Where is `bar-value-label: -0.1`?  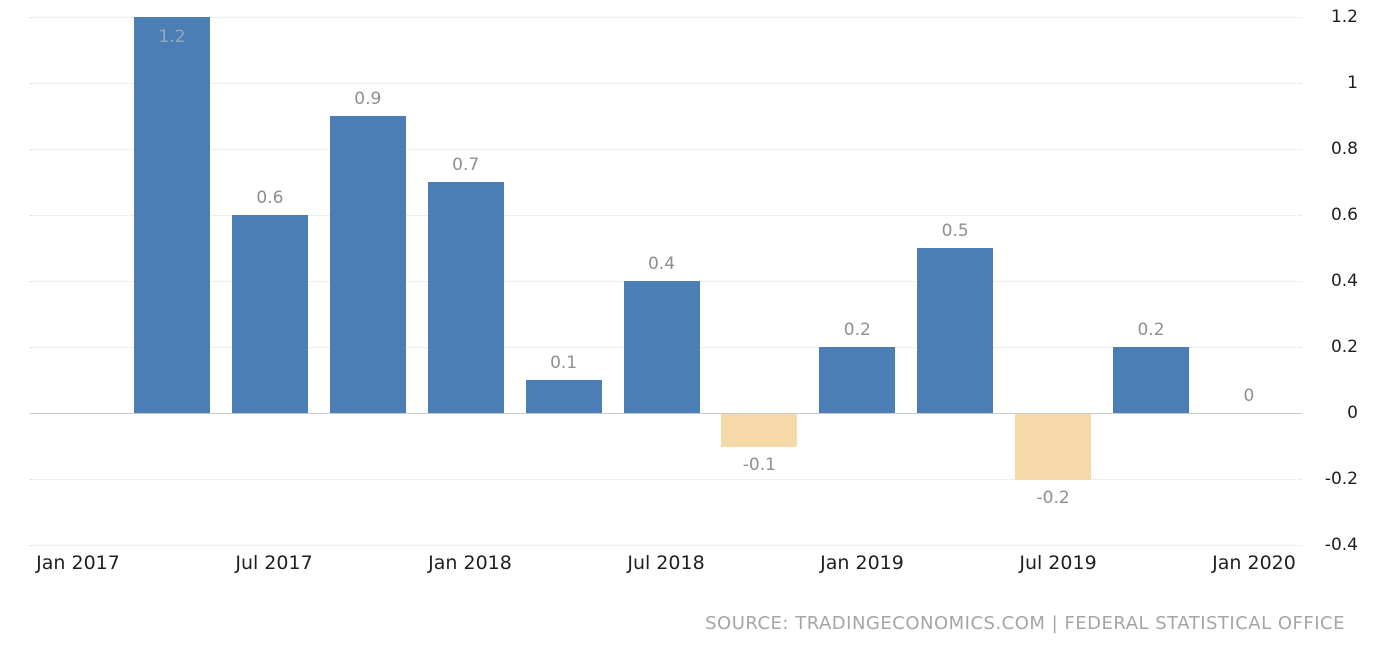 bar-value-label: -0.1 is located at coordinates (759, 465).